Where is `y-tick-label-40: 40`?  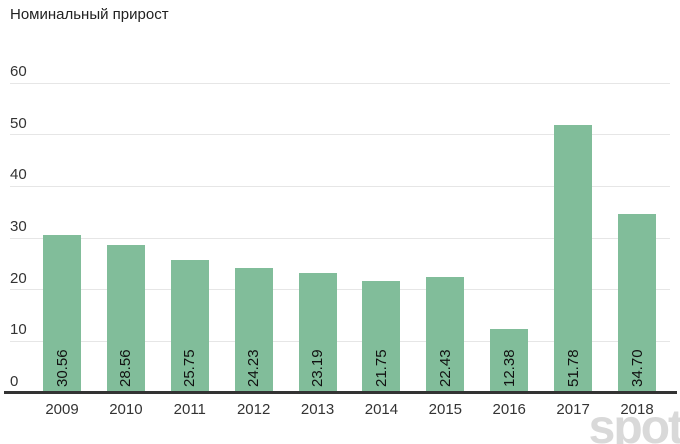
y-tick-label-40: 40 is located at coordinates (18, 175).